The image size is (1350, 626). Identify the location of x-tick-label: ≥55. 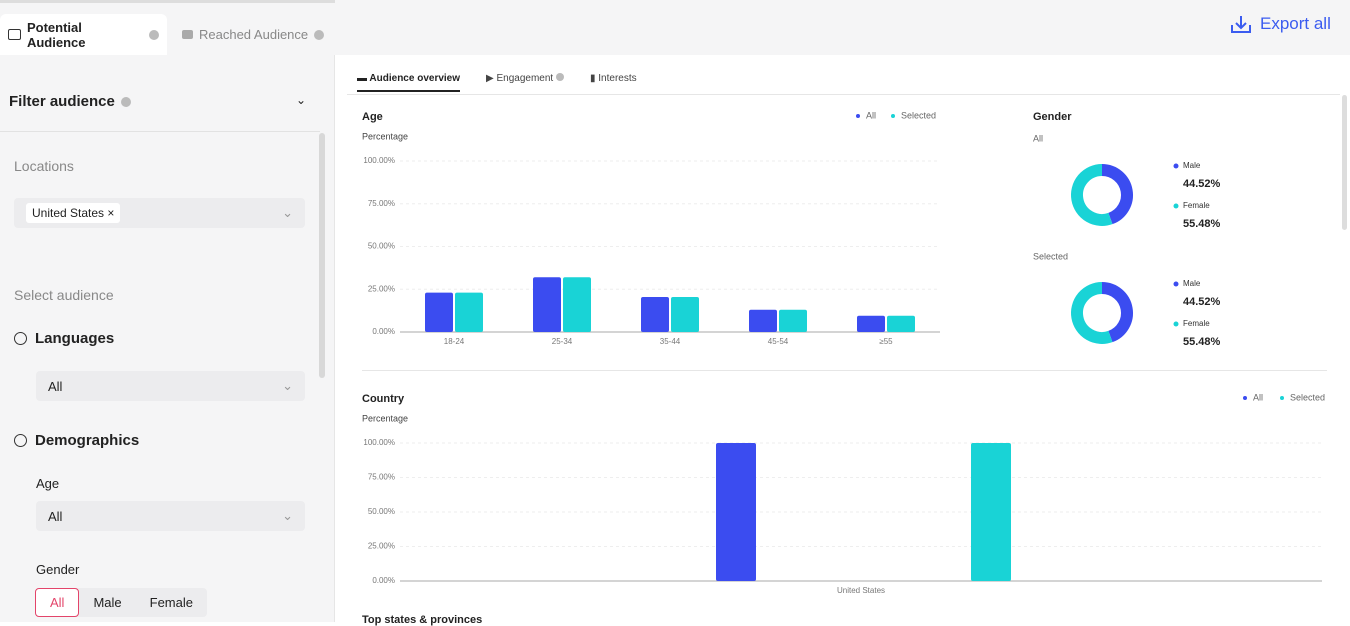
(886, 341).